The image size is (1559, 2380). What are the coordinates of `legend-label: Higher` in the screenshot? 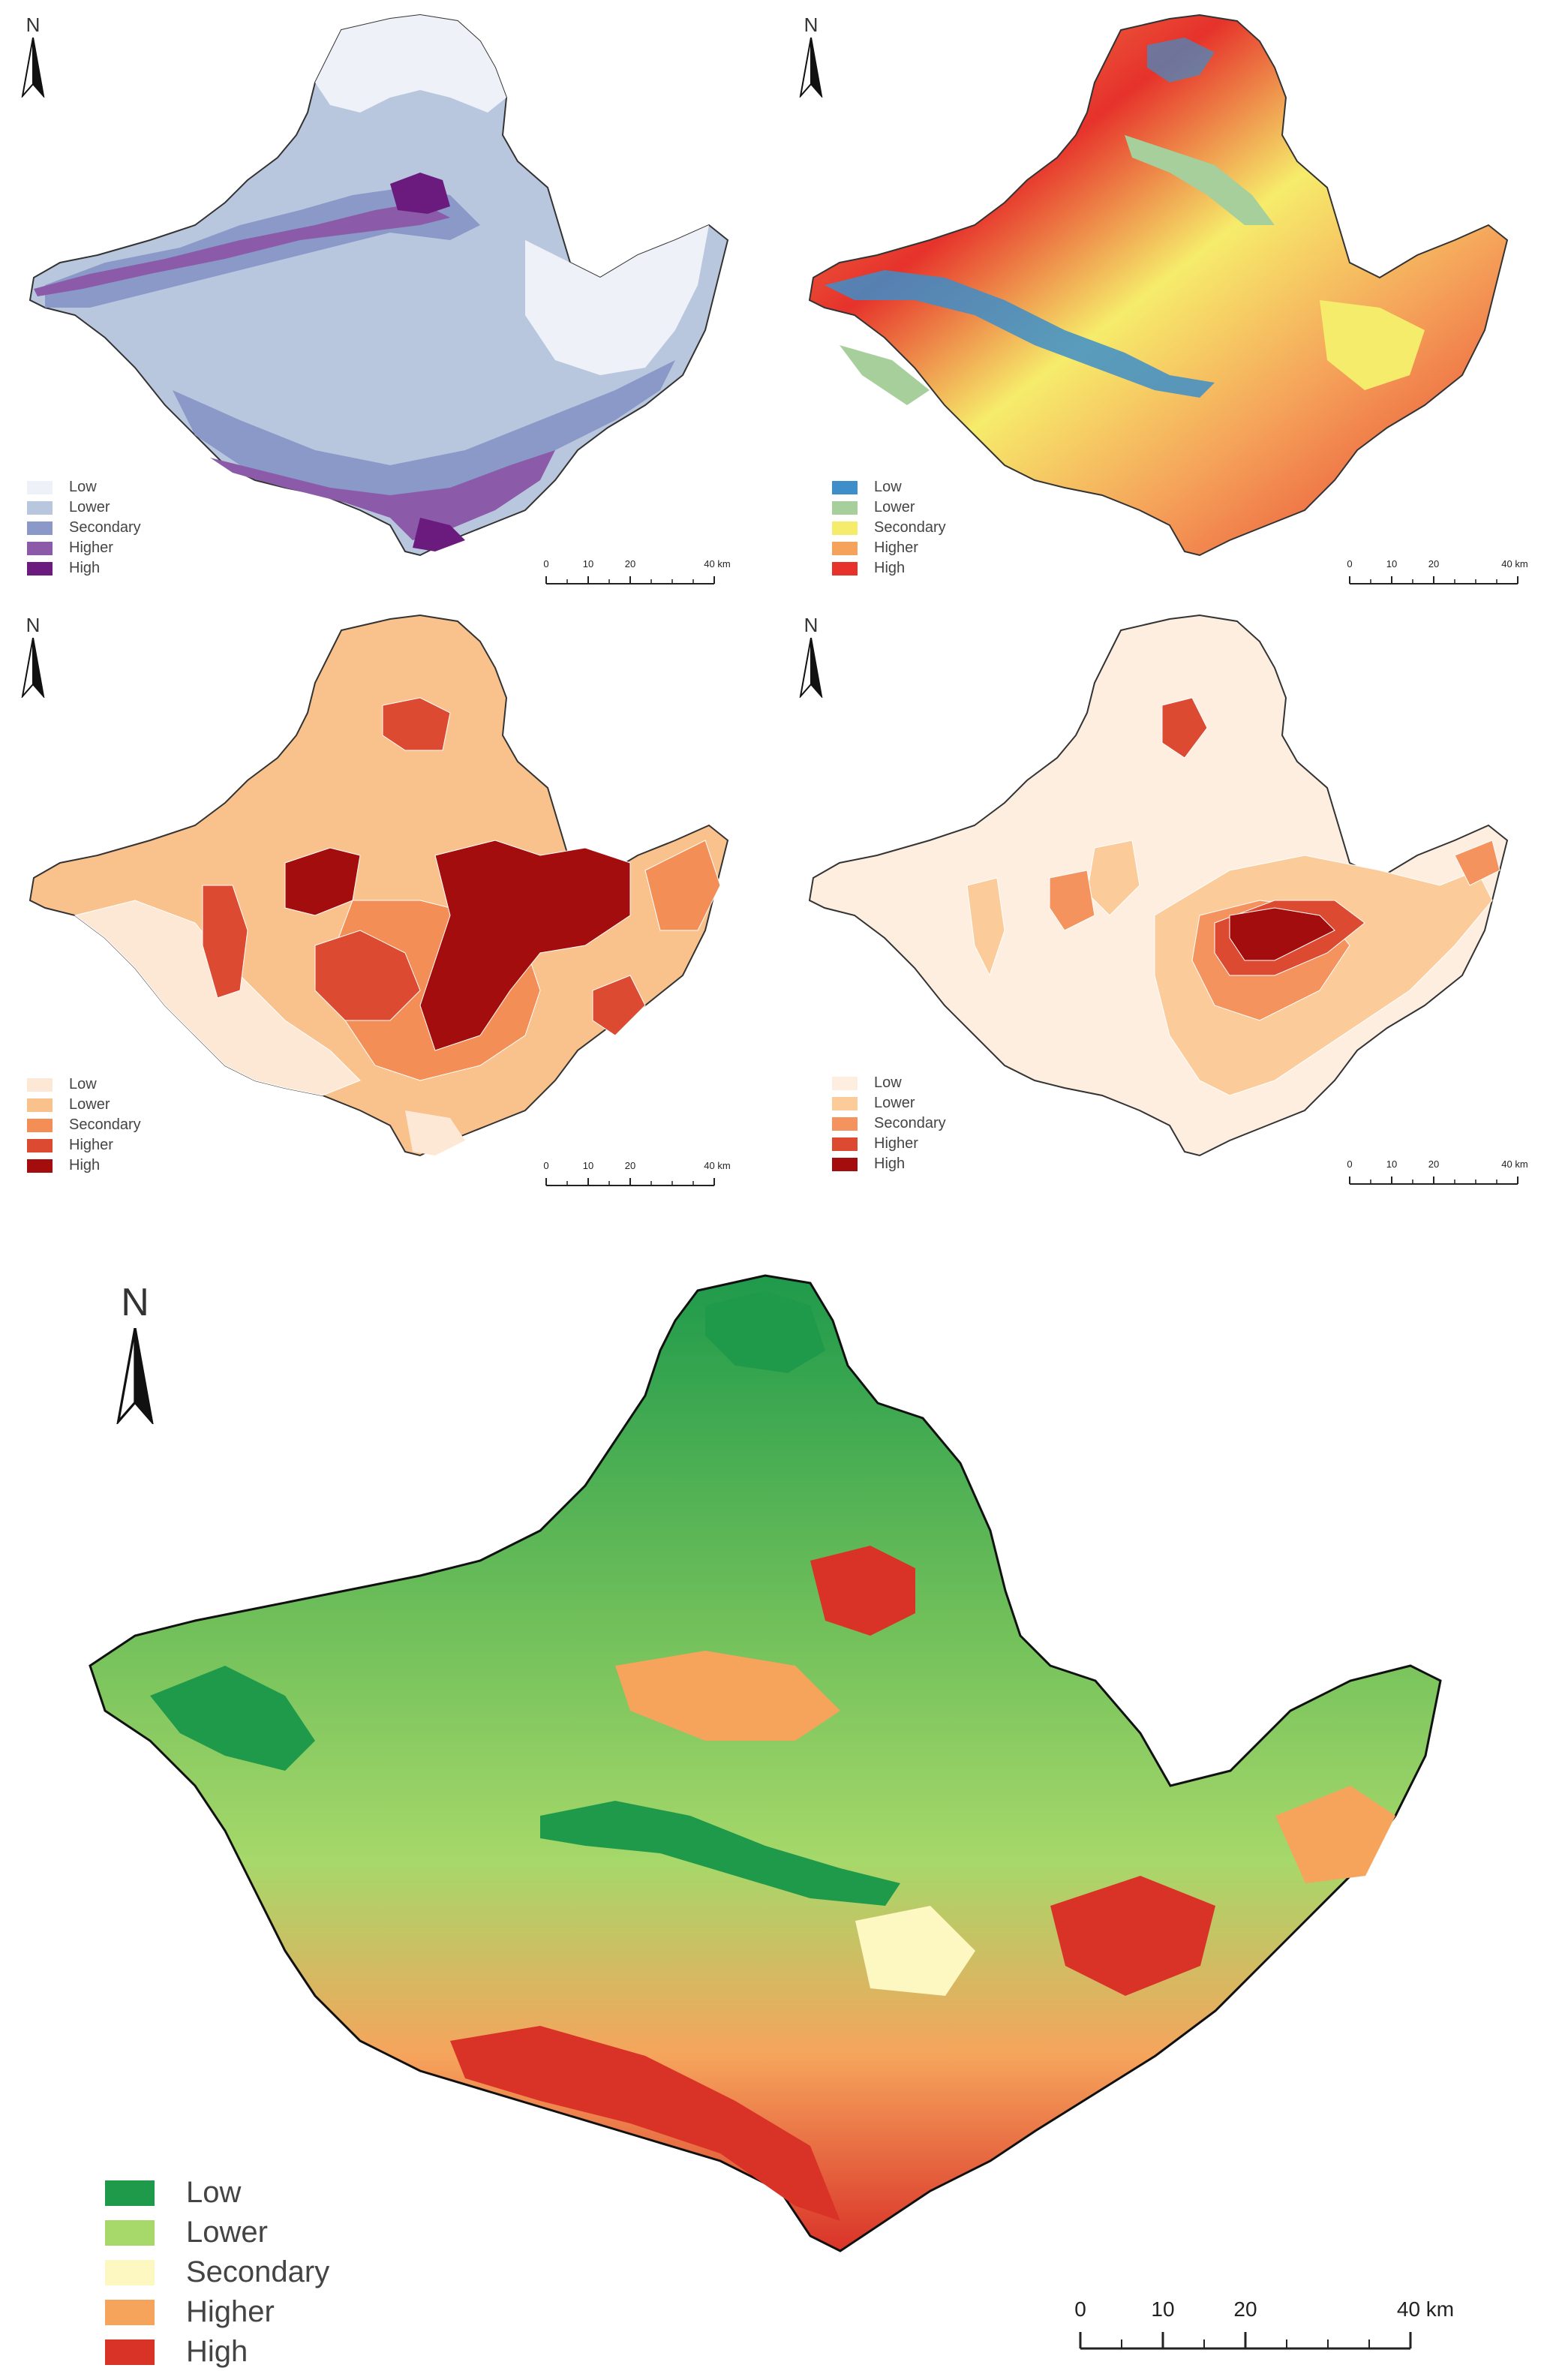 It's located at (230, 2311).